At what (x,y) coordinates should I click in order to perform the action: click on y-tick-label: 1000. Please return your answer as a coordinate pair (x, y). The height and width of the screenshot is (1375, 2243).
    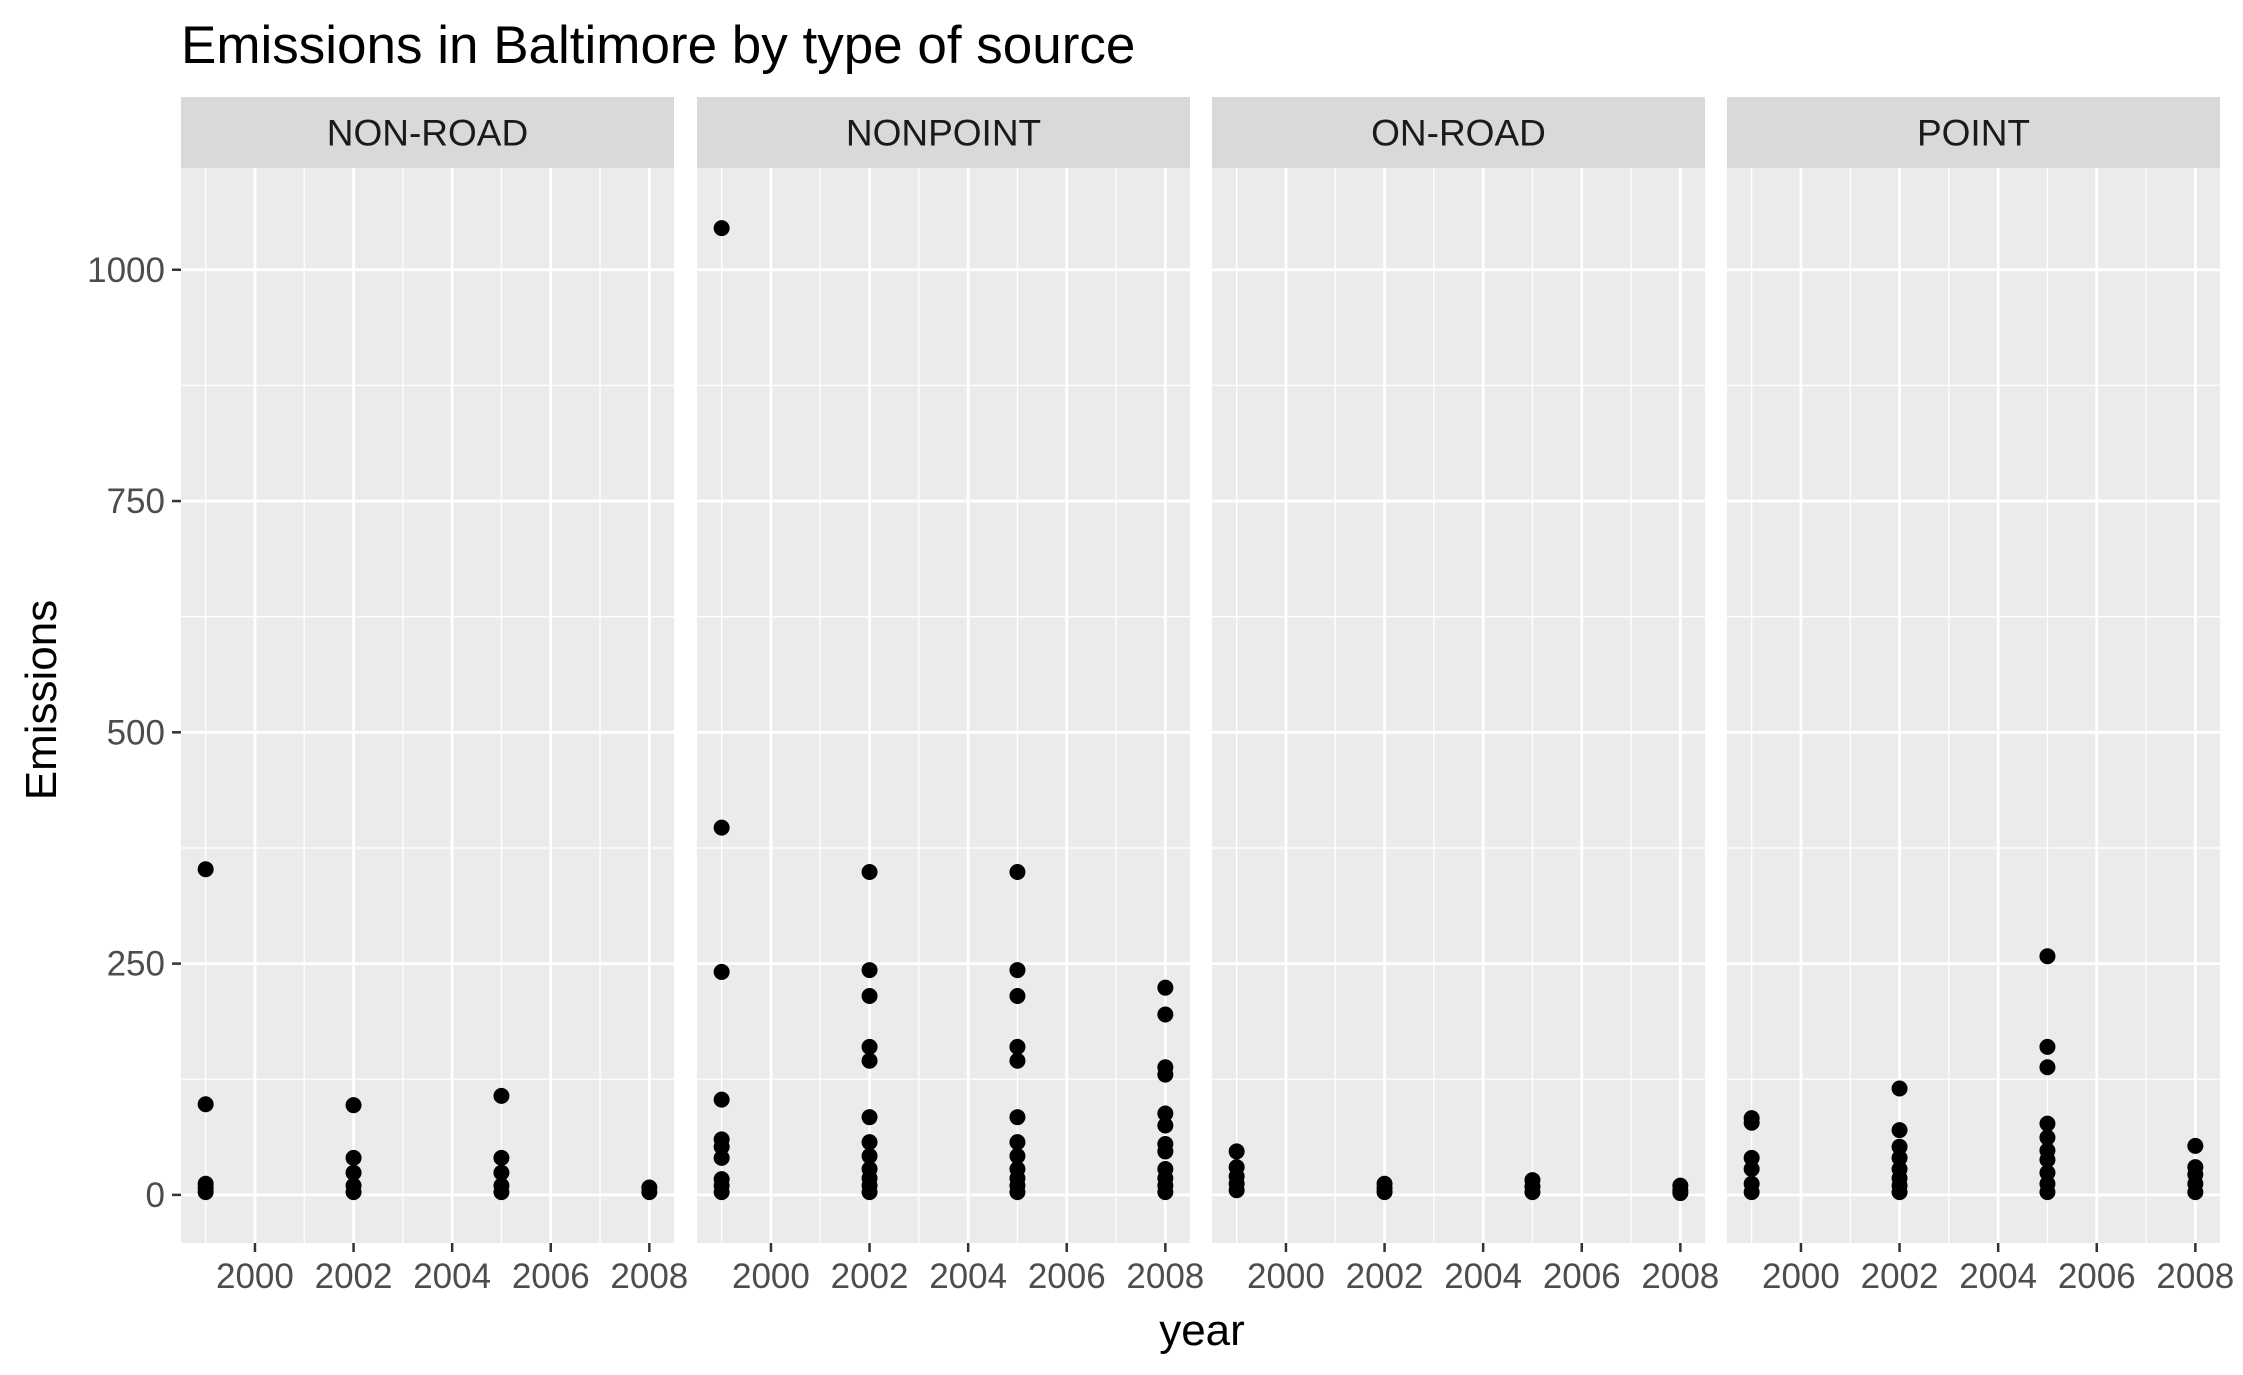
    Looking at the image, I should click on (126, 270).